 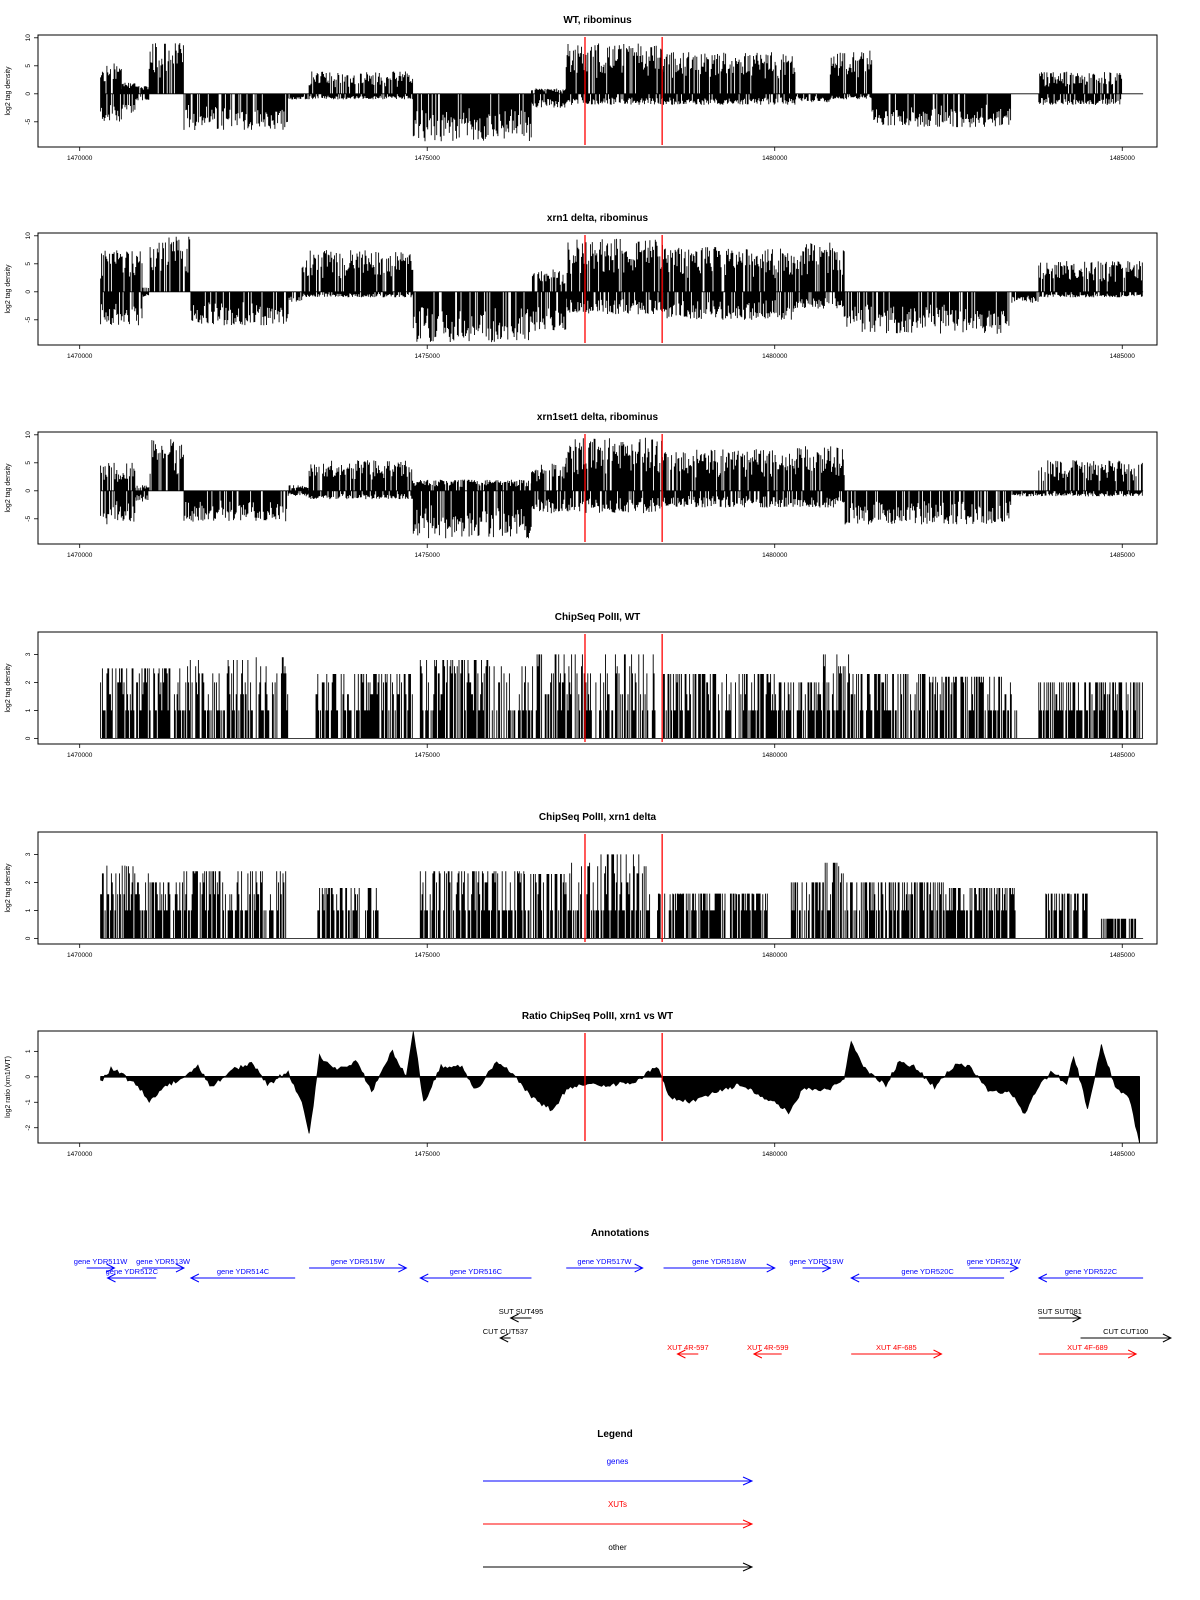 I want to click on feature-sut-sut495: SUT SUT495, so click(x=521, y=1315).